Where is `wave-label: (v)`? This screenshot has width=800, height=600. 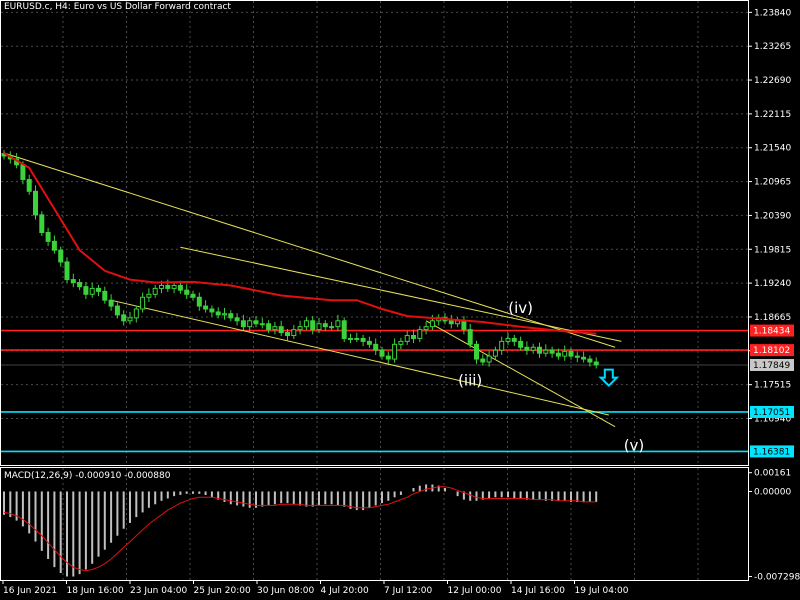 wave-label: (v) is located at coordinates (634, 445).